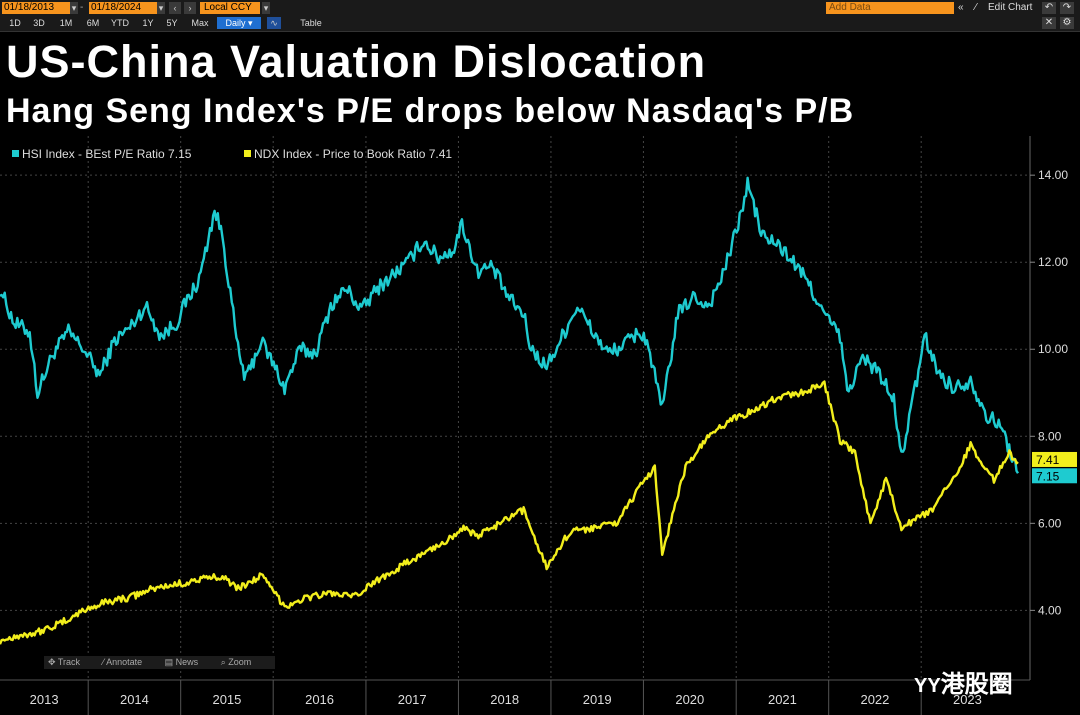  I want to click on zoom-label: Zoom, so click(240, 662).